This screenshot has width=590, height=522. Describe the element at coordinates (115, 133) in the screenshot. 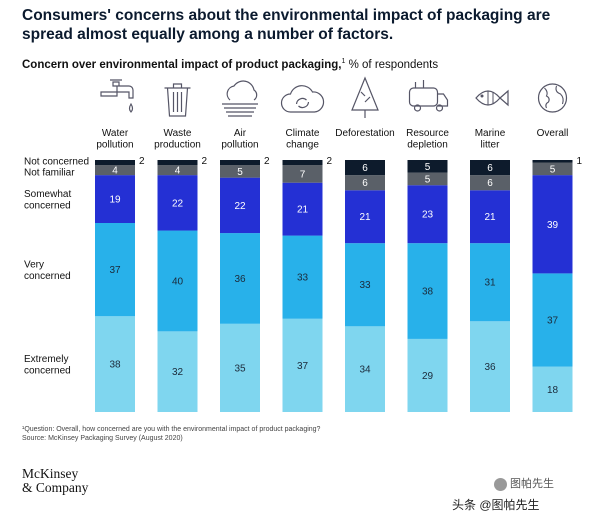

I see `category-label: Water` at that location.